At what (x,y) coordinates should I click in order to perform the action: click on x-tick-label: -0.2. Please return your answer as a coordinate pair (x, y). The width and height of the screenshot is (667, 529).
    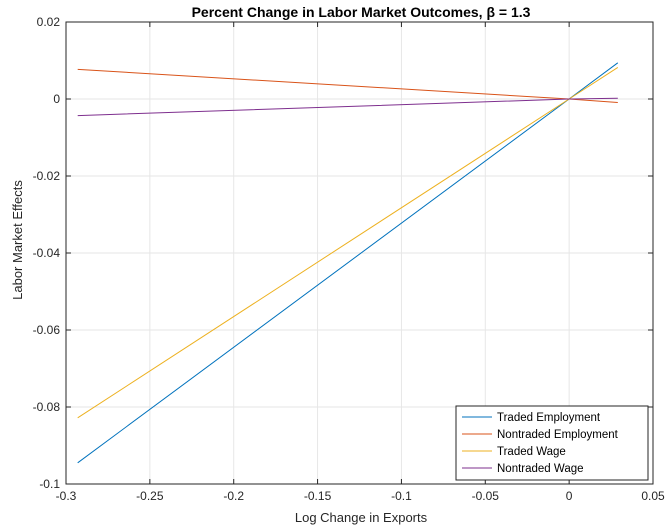
    Looking at the image, I should click on (233, 496).